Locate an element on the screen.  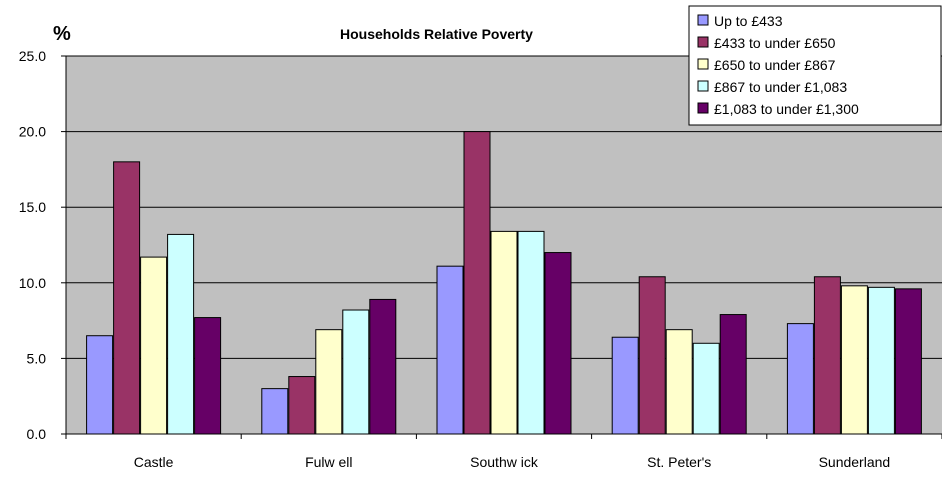
y-axis-ticks: 0.0 5.0 10.0 15.0 20.0 25.0 is located at coordinates (42, 245).